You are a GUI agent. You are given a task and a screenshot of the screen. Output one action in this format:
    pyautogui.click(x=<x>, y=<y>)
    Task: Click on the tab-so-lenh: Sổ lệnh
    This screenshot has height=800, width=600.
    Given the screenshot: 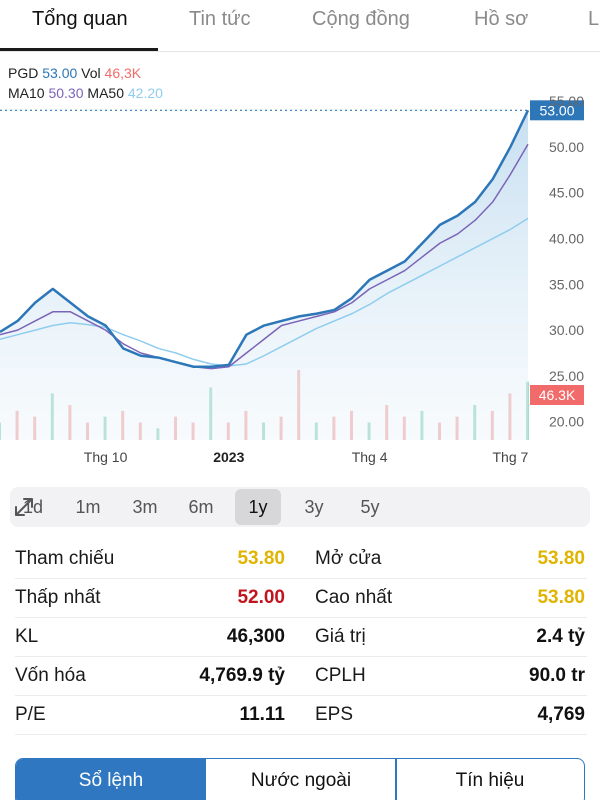 What is the action you would take?
    pyautogui.click(x=111, y=779)
    